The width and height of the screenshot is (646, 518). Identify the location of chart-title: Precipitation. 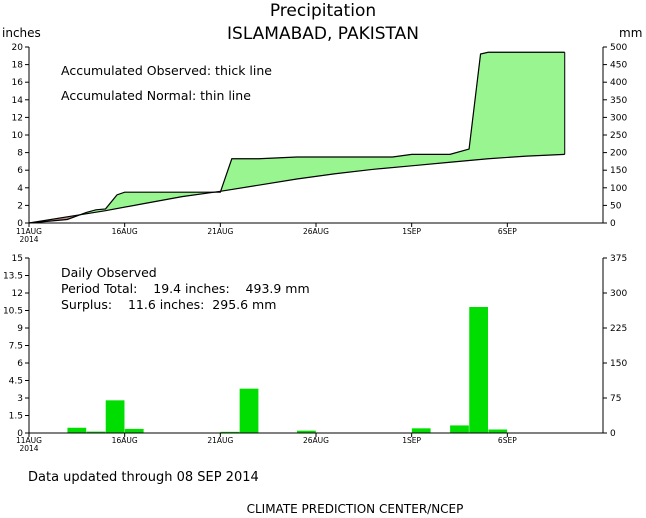
(323, 11).